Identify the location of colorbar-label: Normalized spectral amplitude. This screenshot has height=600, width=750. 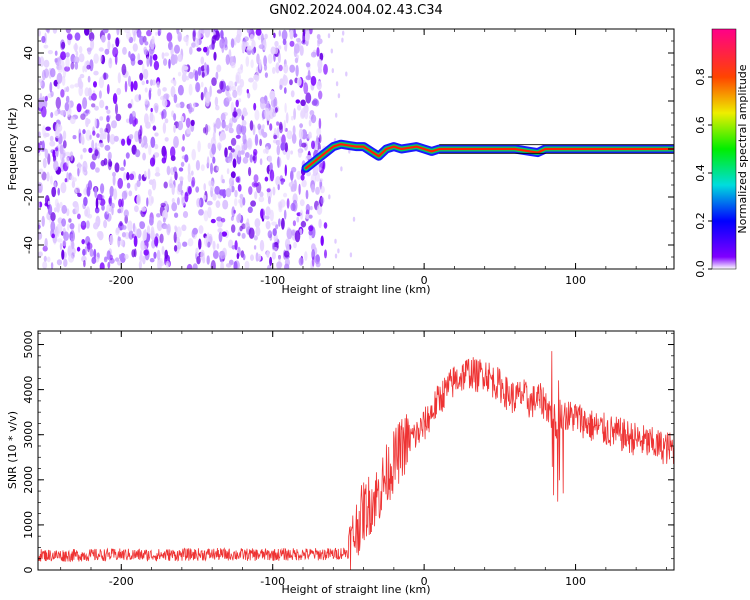
(742, 148).